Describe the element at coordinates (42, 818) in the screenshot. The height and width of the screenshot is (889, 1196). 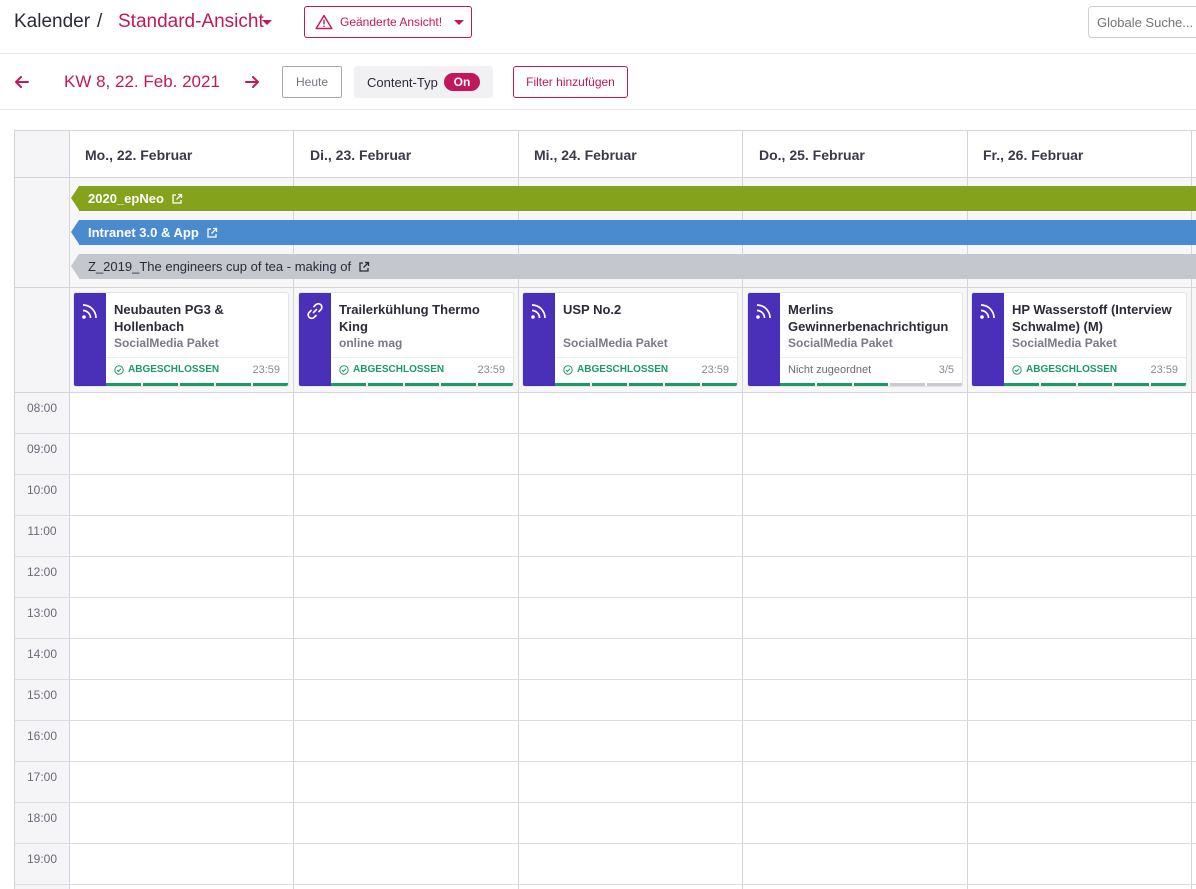
I see `hour-label: 18:00` at that location.